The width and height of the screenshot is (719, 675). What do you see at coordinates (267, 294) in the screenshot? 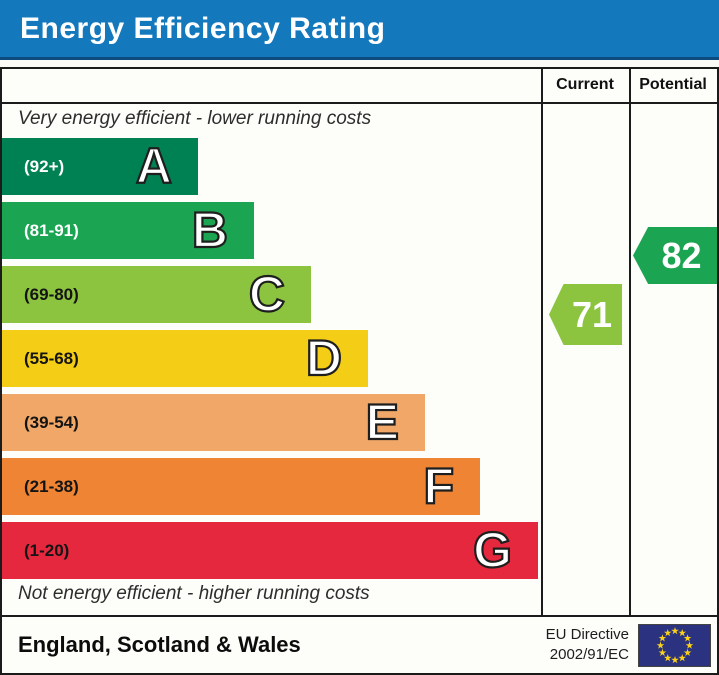
I see `band-letter: C` at bounding box center [267, 294].